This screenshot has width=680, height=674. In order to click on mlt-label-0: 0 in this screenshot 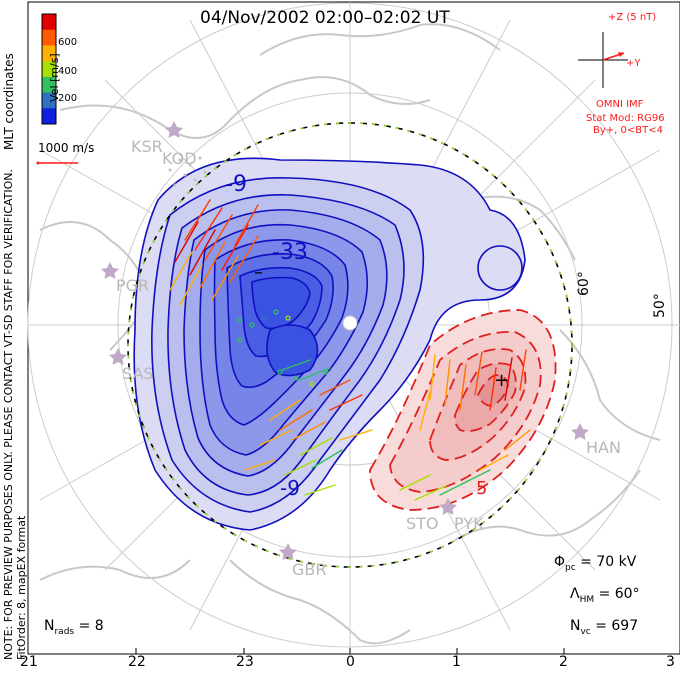, I will do `click(350, 662)`.